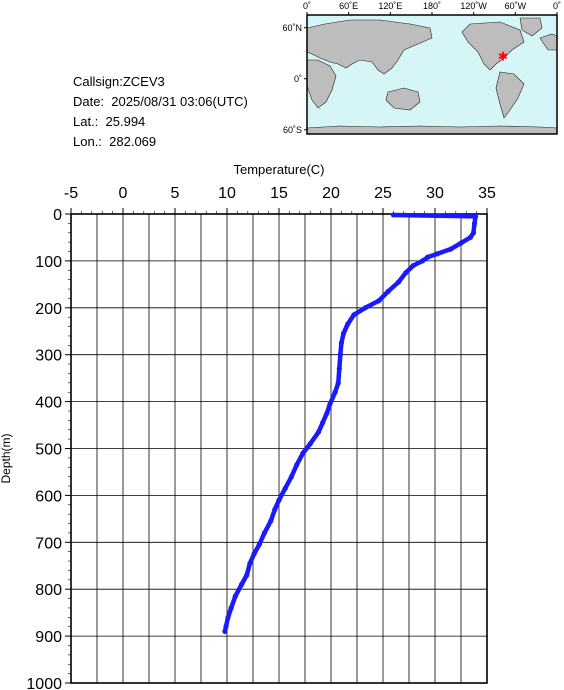 The width and height of the screenshot is (564, 690). I want to click on latitude-text: Lat.: 25.994, so click(109, 121).